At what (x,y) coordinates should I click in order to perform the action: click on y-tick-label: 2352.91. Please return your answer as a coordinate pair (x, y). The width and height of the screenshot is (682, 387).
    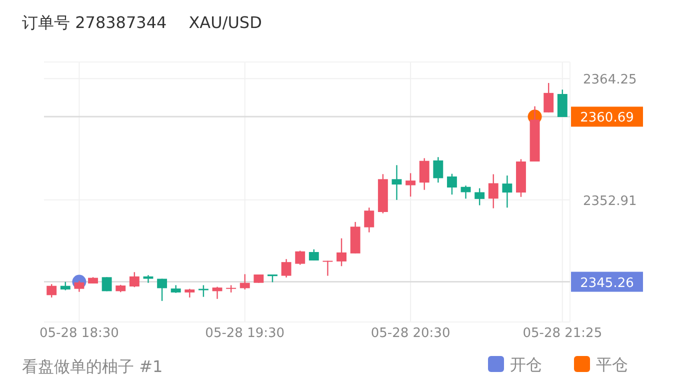
    Looking at the image, I should click on (610, 201).